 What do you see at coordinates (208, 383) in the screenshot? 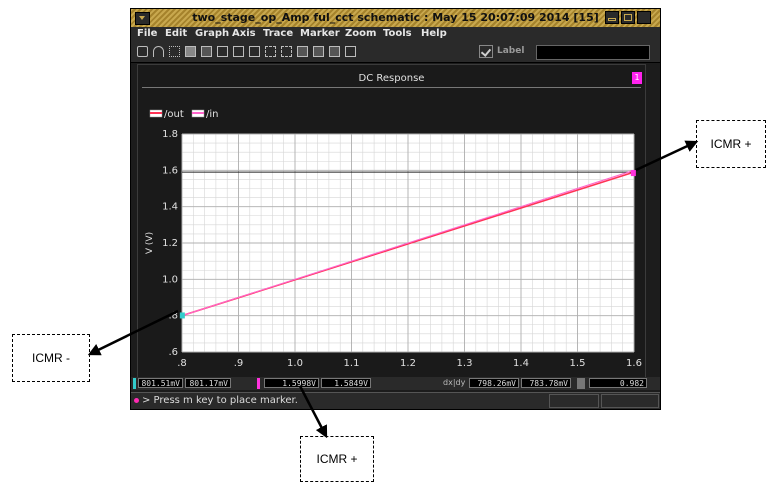
I see `marker1-y: 801.17mV` at bounding box center [208, 383].